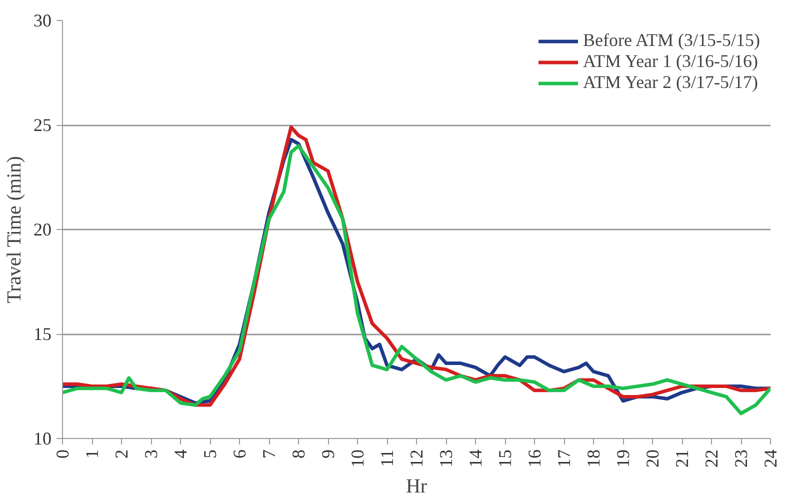 The width and height of the screenshot is (801, 501). I want to click on y-tick-label: 15, so click(43, 334).